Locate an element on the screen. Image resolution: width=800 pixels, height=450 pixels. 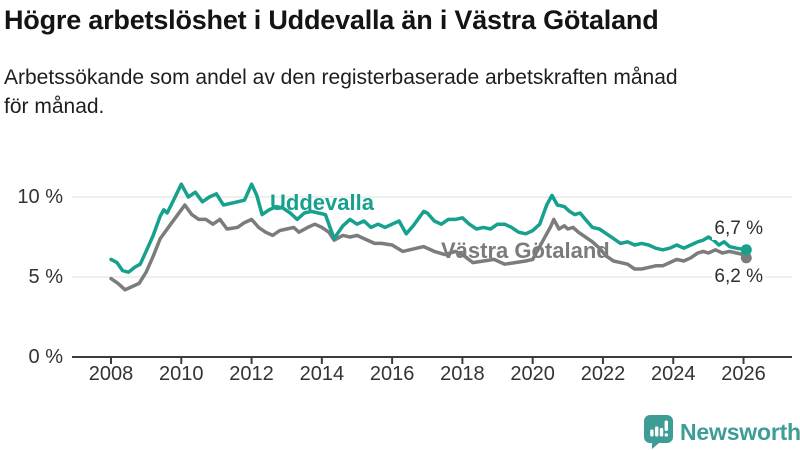
x-tick-label: 2026 is located at coordinates (743, 374).